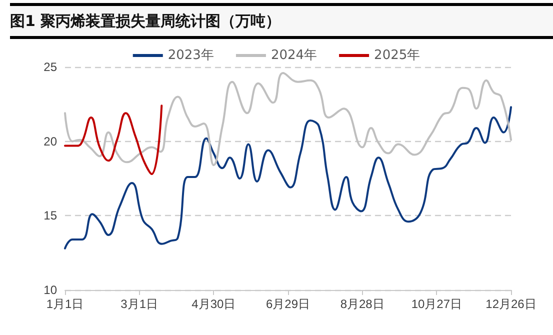  Describe the element at coordinates (51, 290) in the screenshot. I see `y-tick-label: 10` at that location.